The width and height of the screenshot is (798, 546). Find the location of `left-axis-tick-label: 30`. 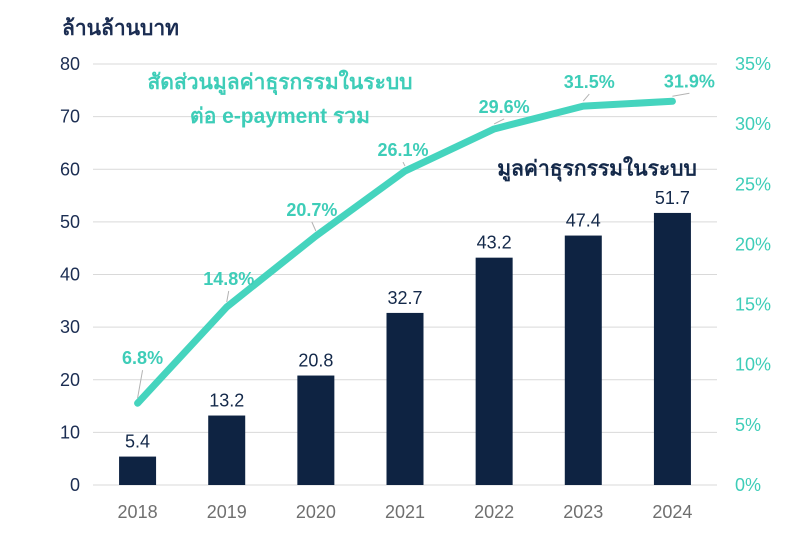

left-axis-tick-label: 30 is located at coordinates (70, 327).